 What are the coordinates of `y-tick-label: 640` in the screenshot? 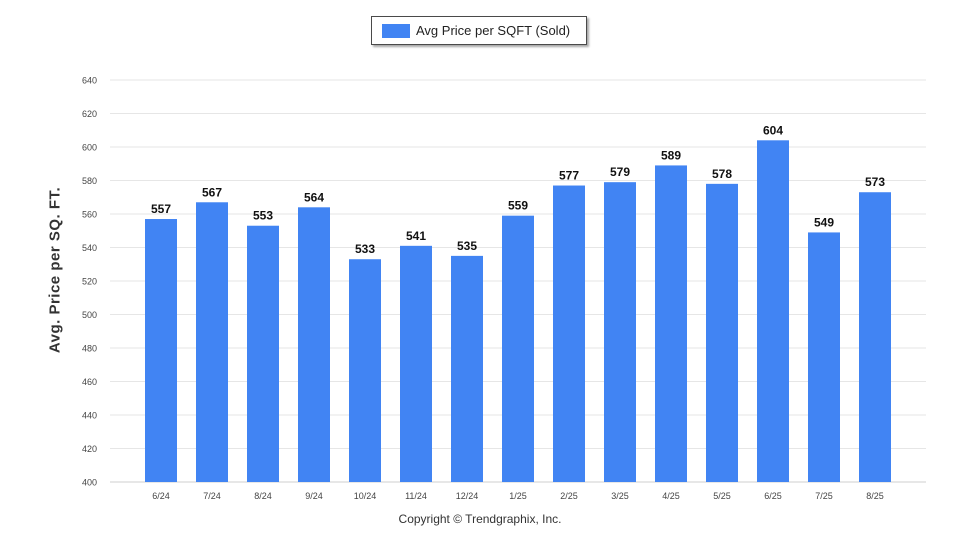 It's located at (89, 81).